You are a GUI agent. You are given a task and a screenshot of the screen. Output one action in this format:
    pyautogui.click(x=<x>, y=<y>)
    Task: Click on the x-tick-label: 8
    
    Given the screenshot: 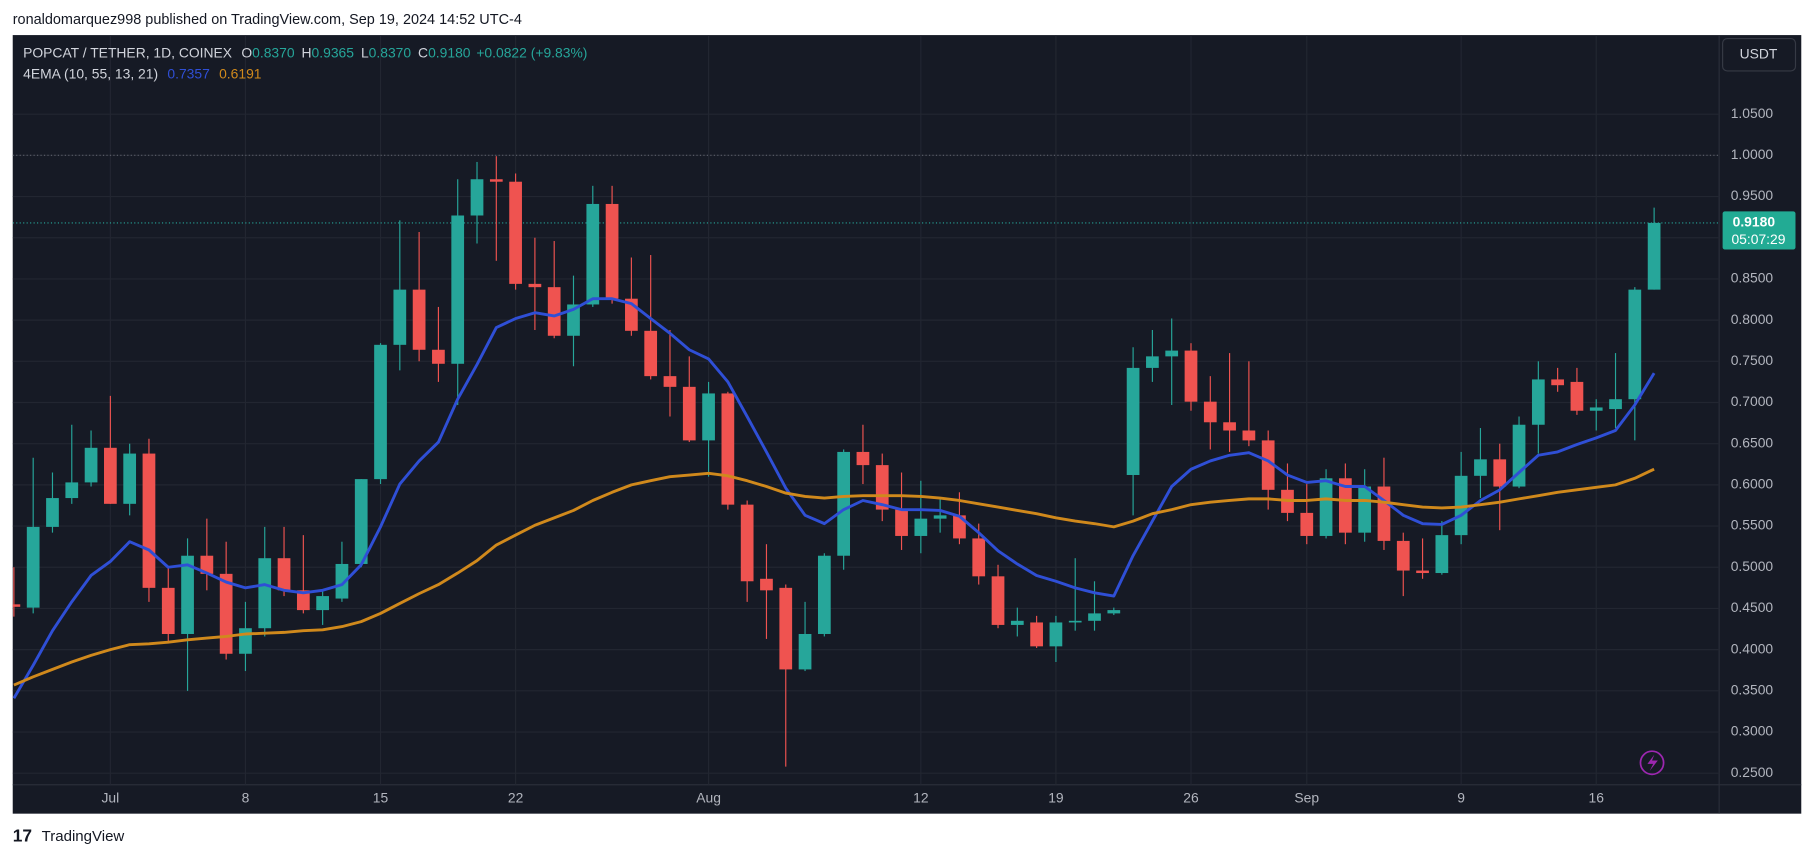 What is the action you would take?
    pyautogui.click(x=246, y=797)
    